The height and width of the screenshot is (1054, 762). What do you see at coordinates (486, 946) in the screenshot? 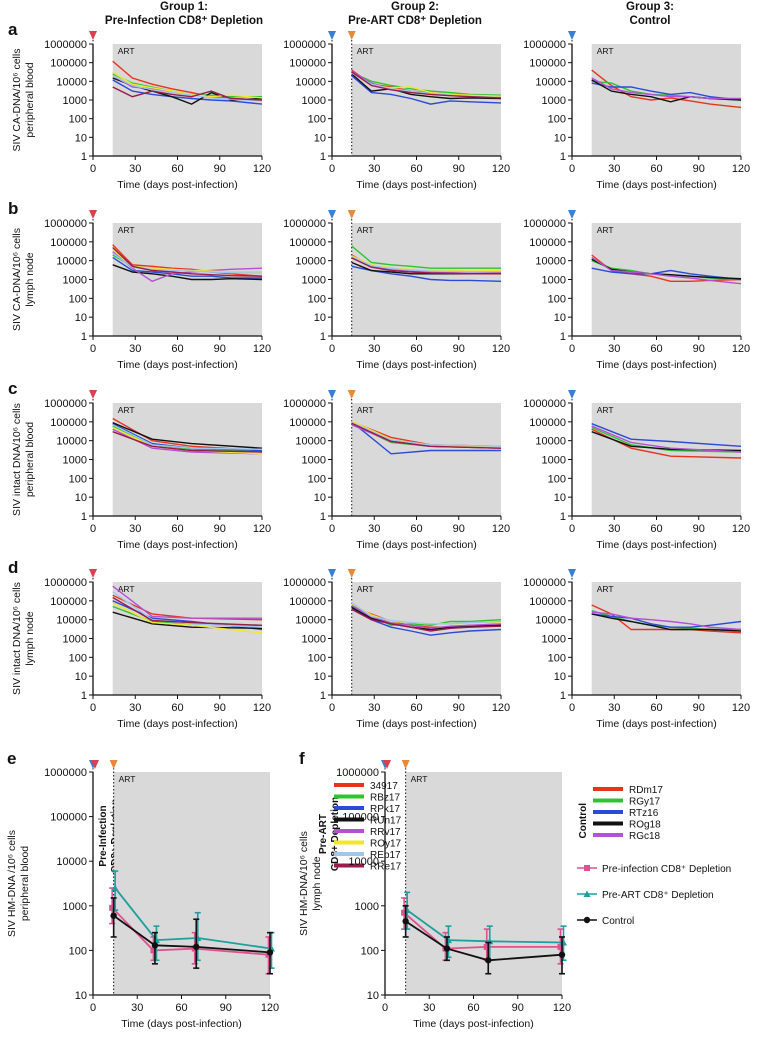
I see `data-point-square` at bounding box center [486, 946].